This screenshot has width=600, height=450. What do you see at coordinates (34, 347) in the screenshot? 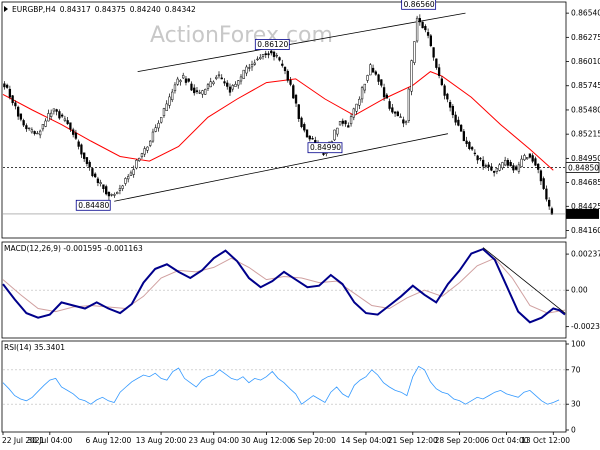
I see `rsi-header: RSI(14) 35.3401` at bounding box center [34, 347].